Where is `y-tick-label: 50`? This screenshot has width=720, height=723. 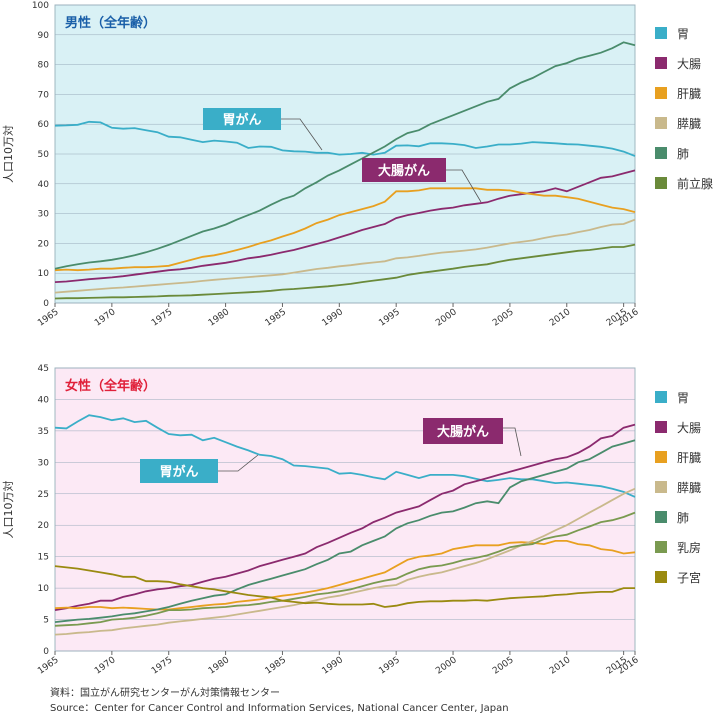 y-tick-label: 50 is located at coordinates (44, 155).